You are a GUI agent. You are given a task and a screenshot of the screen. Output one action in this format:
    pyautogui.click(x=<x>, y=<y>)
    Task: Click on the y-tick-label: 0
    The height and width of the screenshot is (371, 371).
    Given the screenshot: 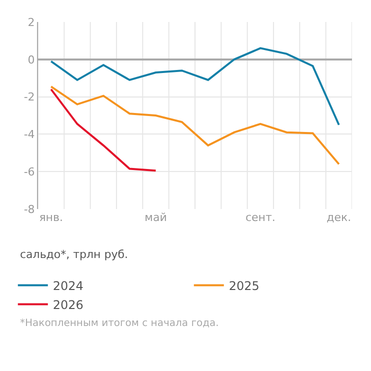 What is the action you would take?
    pyautogui.click(x=31, y=59)
    